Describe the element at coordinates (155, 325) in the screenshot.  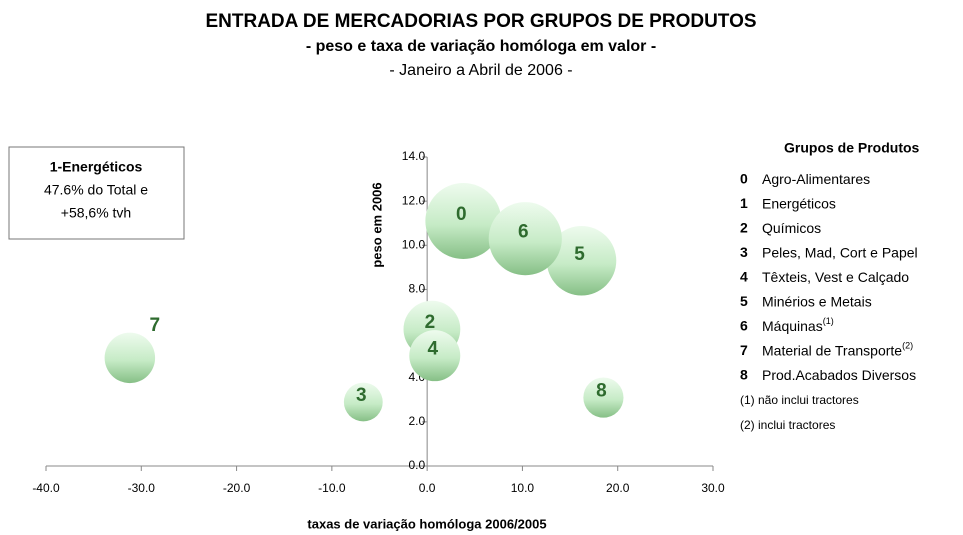
I see `bubble-label: 7` at that location.